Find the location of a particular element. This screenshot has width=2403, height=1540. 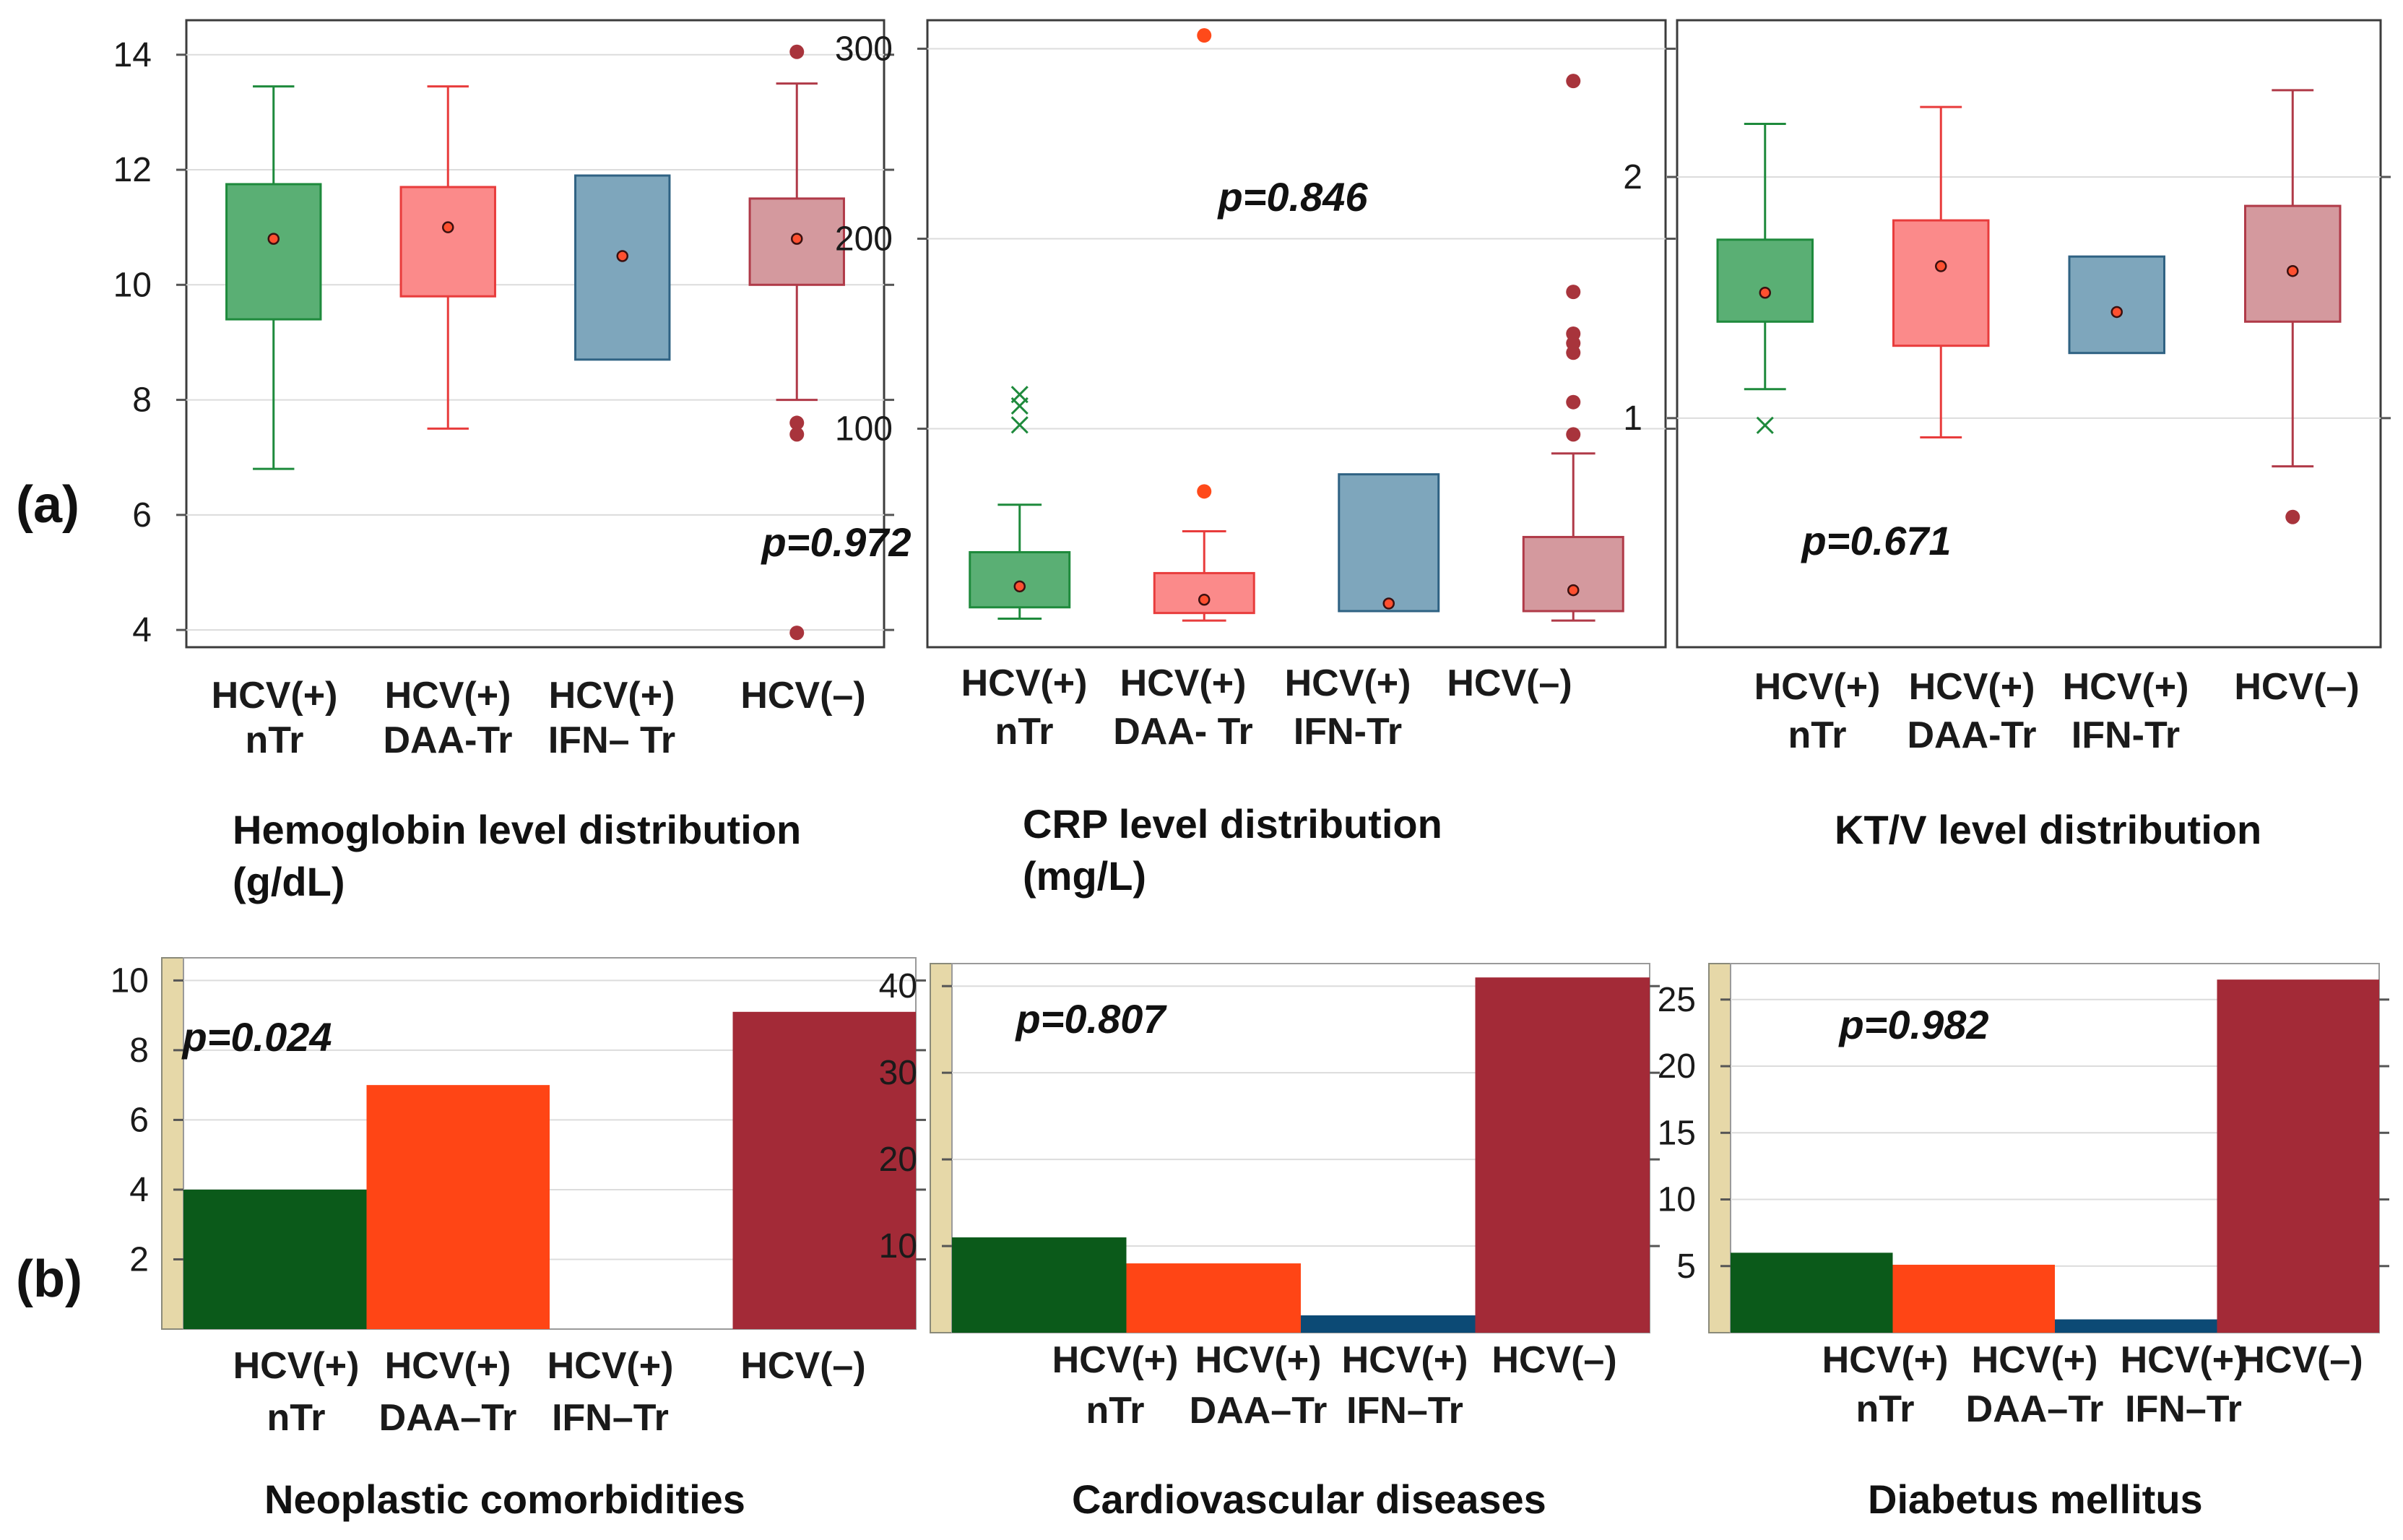

category-label-line: IFN– Tr is located at coordinates (612, 740).